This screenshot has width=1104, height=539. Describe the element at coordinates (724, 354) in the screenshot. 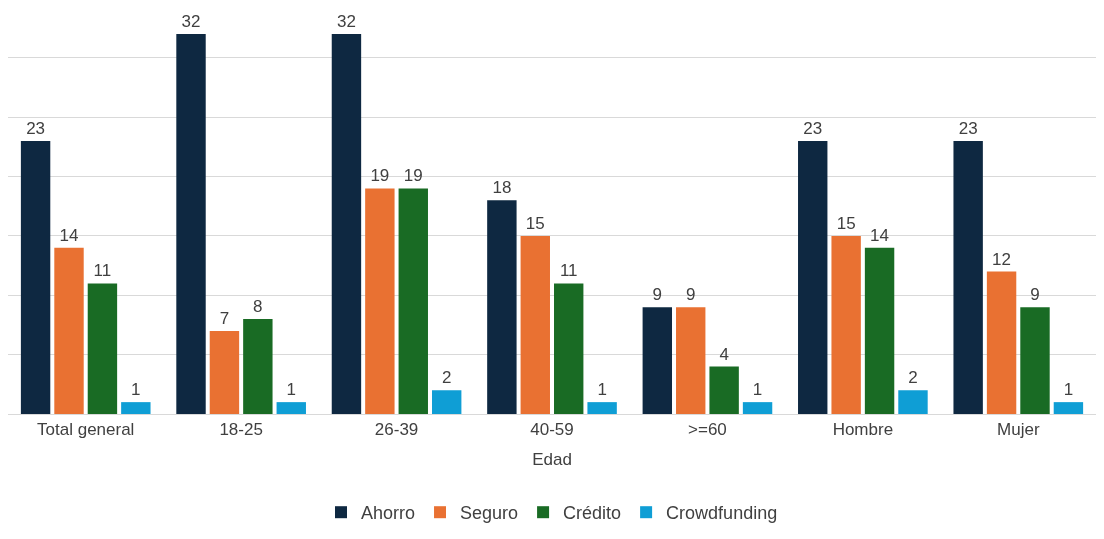

I see `data-label: 4` at that location.